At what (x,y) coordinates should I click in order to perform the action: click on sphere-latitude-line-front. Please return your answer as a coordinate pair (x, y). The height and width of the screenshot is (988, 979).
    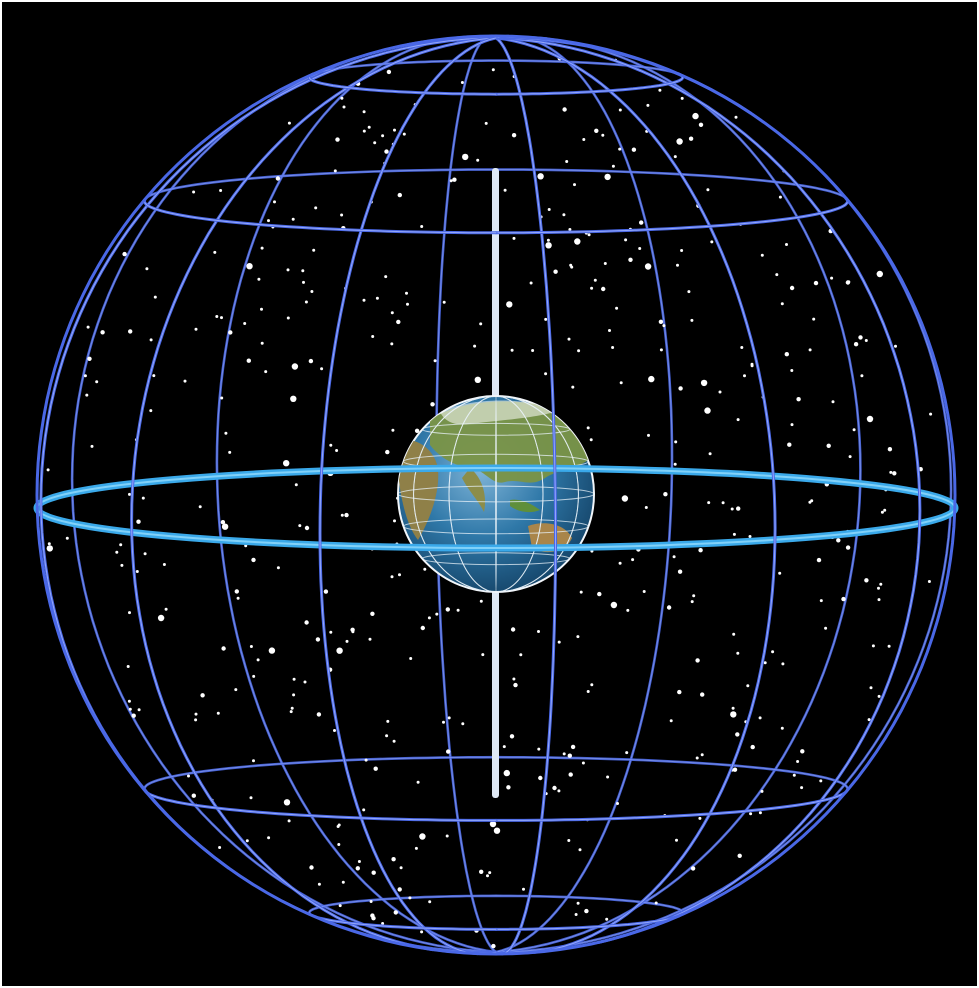
    Looking at the image, I should click on (320, 216).